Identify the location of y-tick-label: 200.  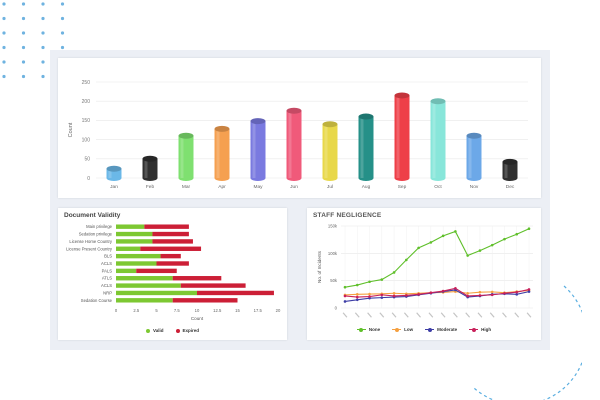
(86, 102).